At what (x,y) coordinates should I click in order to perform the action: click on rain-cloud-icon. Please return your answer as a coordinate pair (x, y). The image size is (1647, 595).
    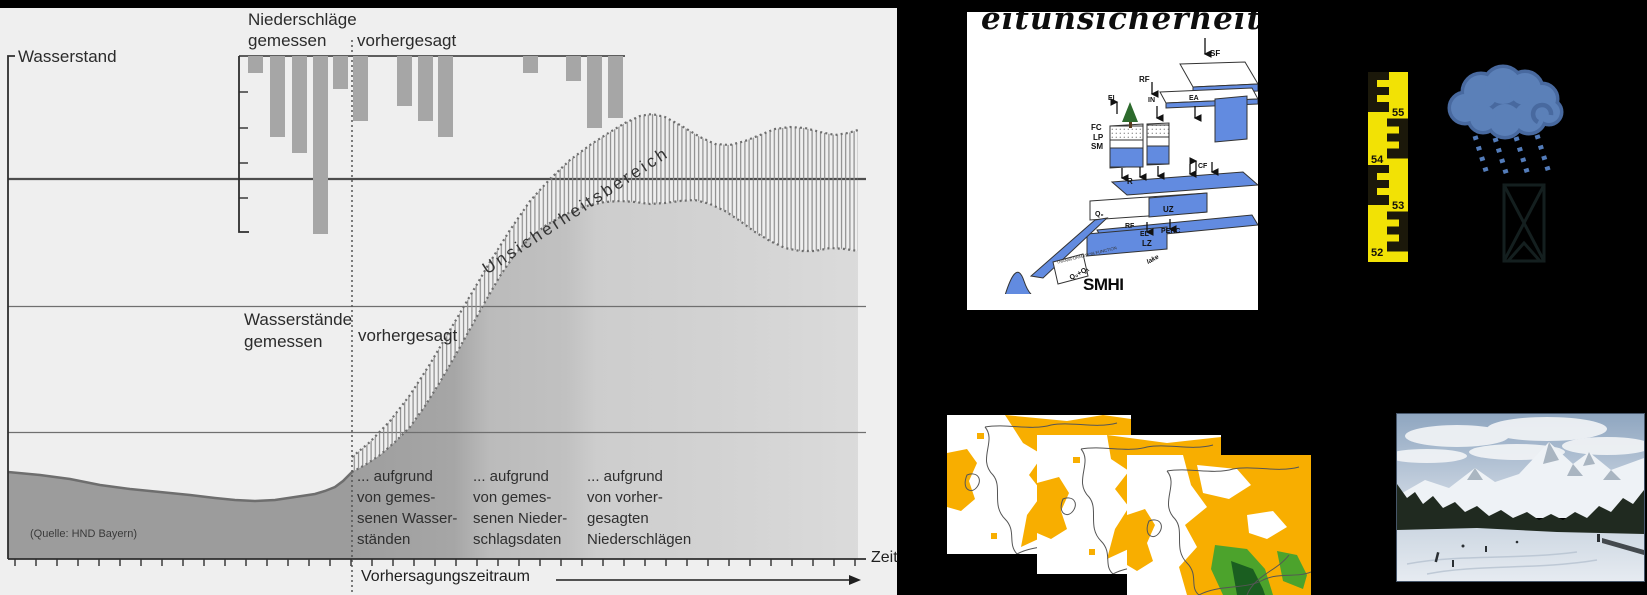
    Looking at the image, I should click on (1510, 121).